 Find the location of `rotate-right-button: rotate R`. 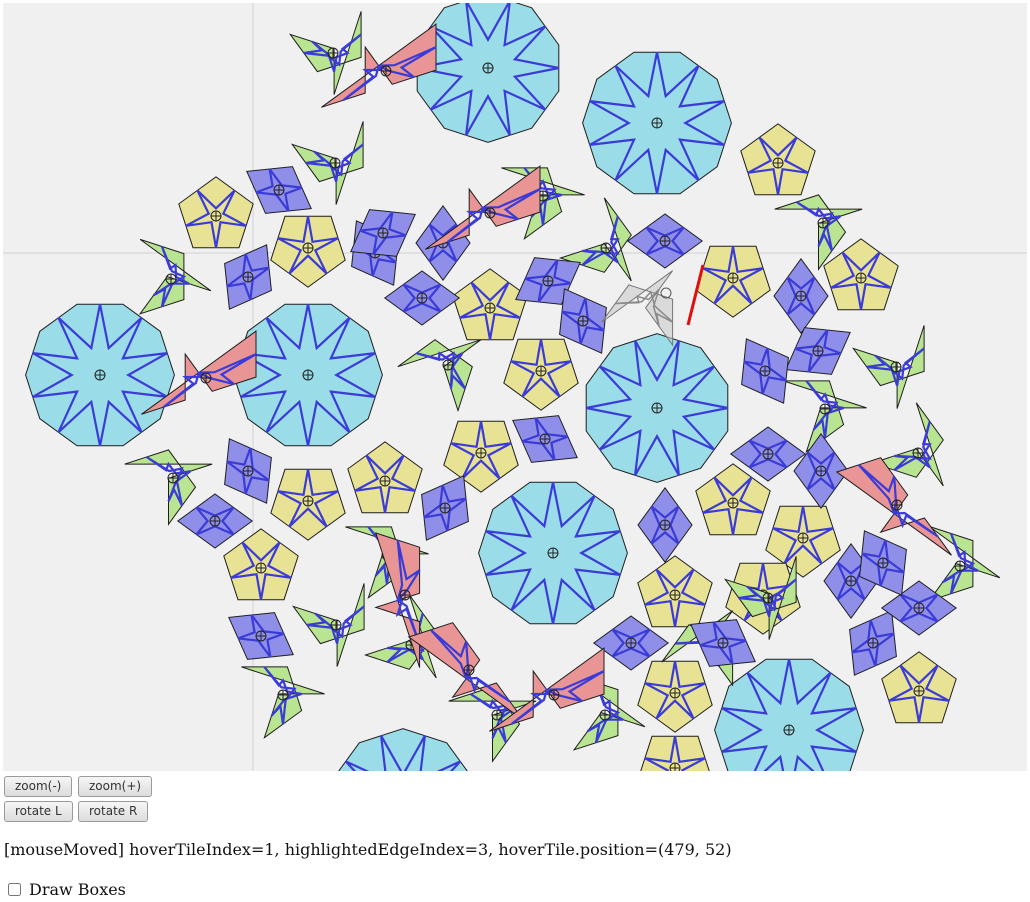

rotate-right-button: rotate R is located at coordinates (113, 811).